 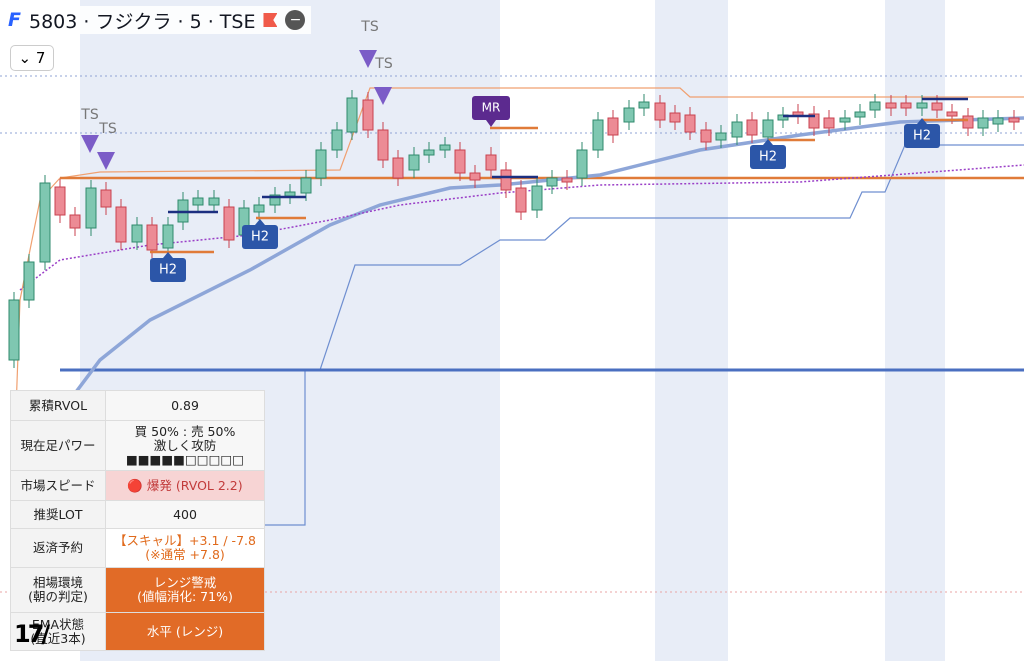 I want to click on table-value: 水平 (レンジ), so click(x=185, y=631).